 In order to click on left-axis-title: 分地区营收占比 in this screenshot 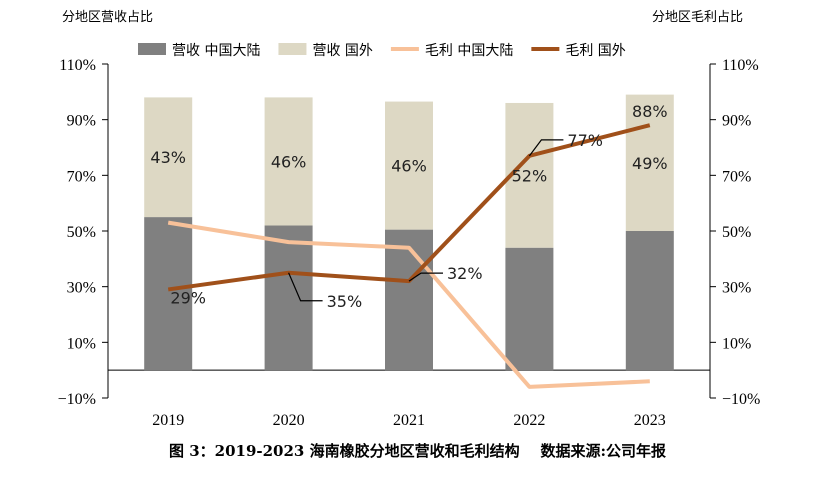, I will do `click(108, 17)`.